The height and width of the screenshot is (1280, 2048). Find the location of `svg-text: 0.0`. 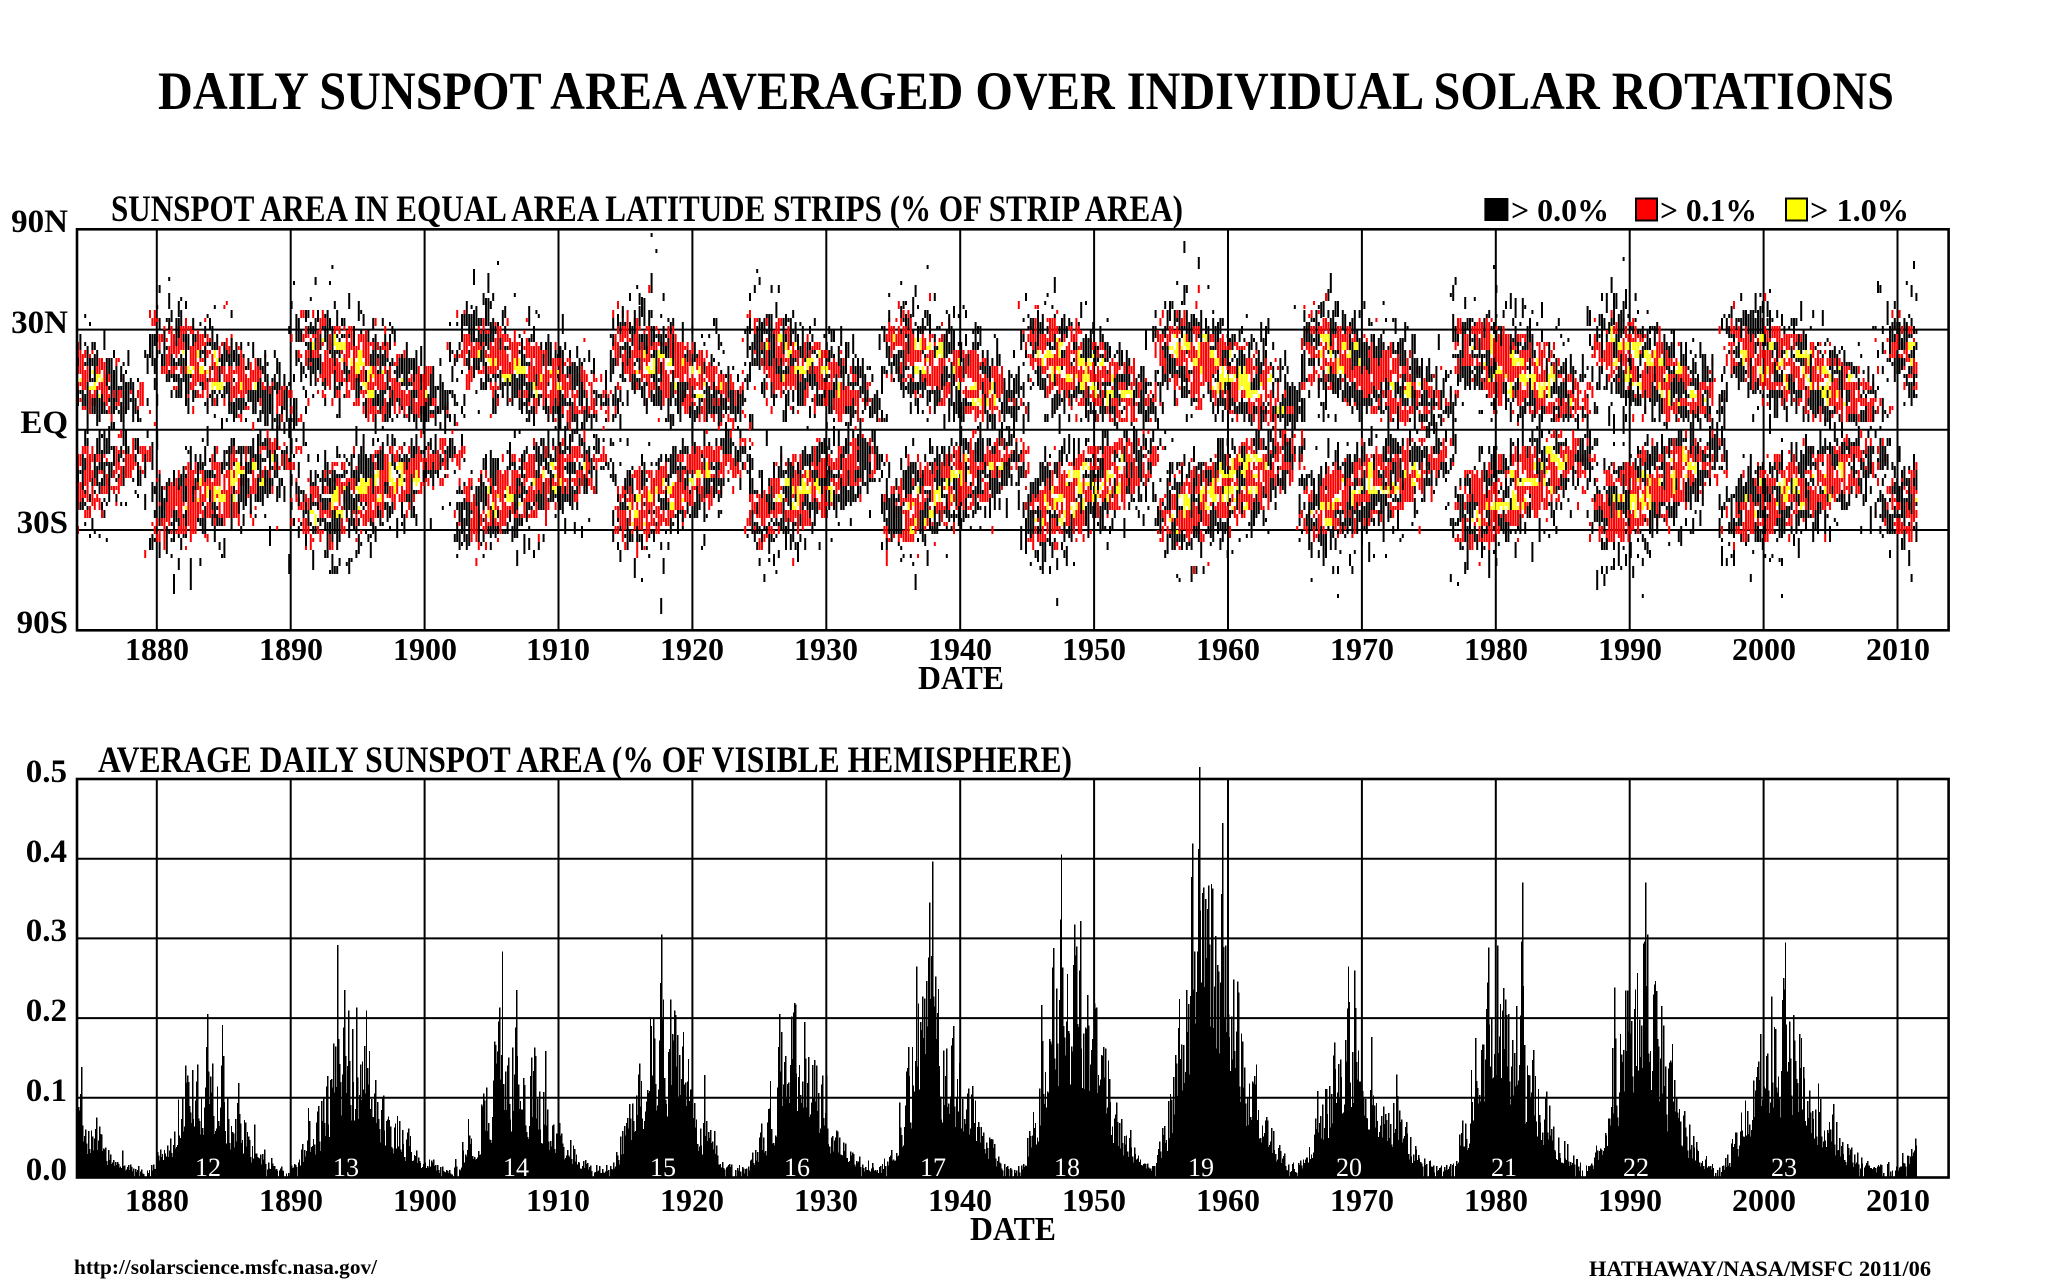

svg-text: 0.0 is located at coordinates (46, 1170).